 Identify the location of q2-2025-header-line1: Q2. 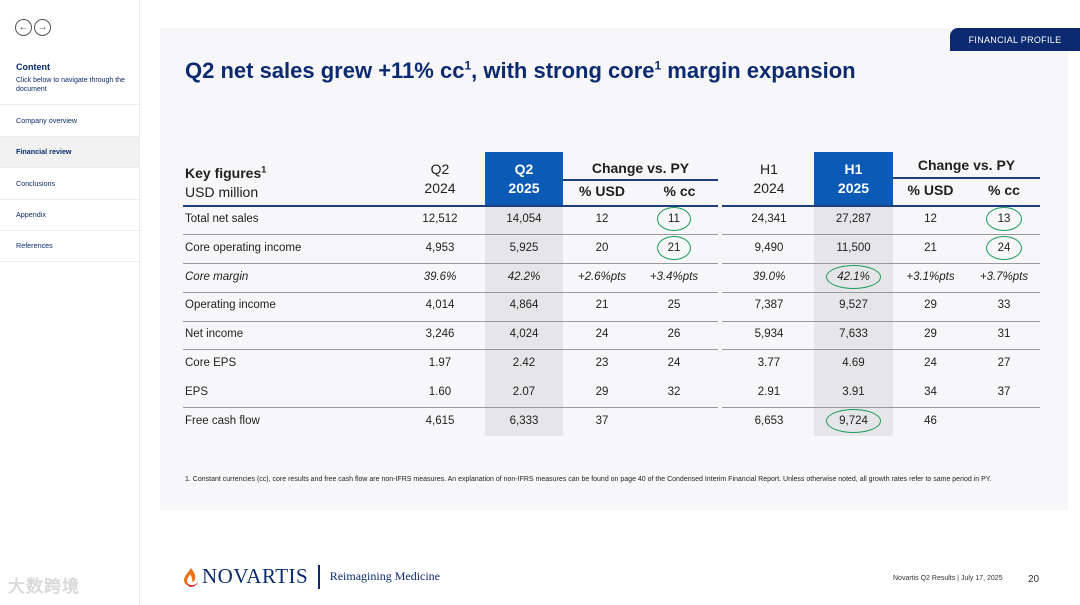
(524, 169).